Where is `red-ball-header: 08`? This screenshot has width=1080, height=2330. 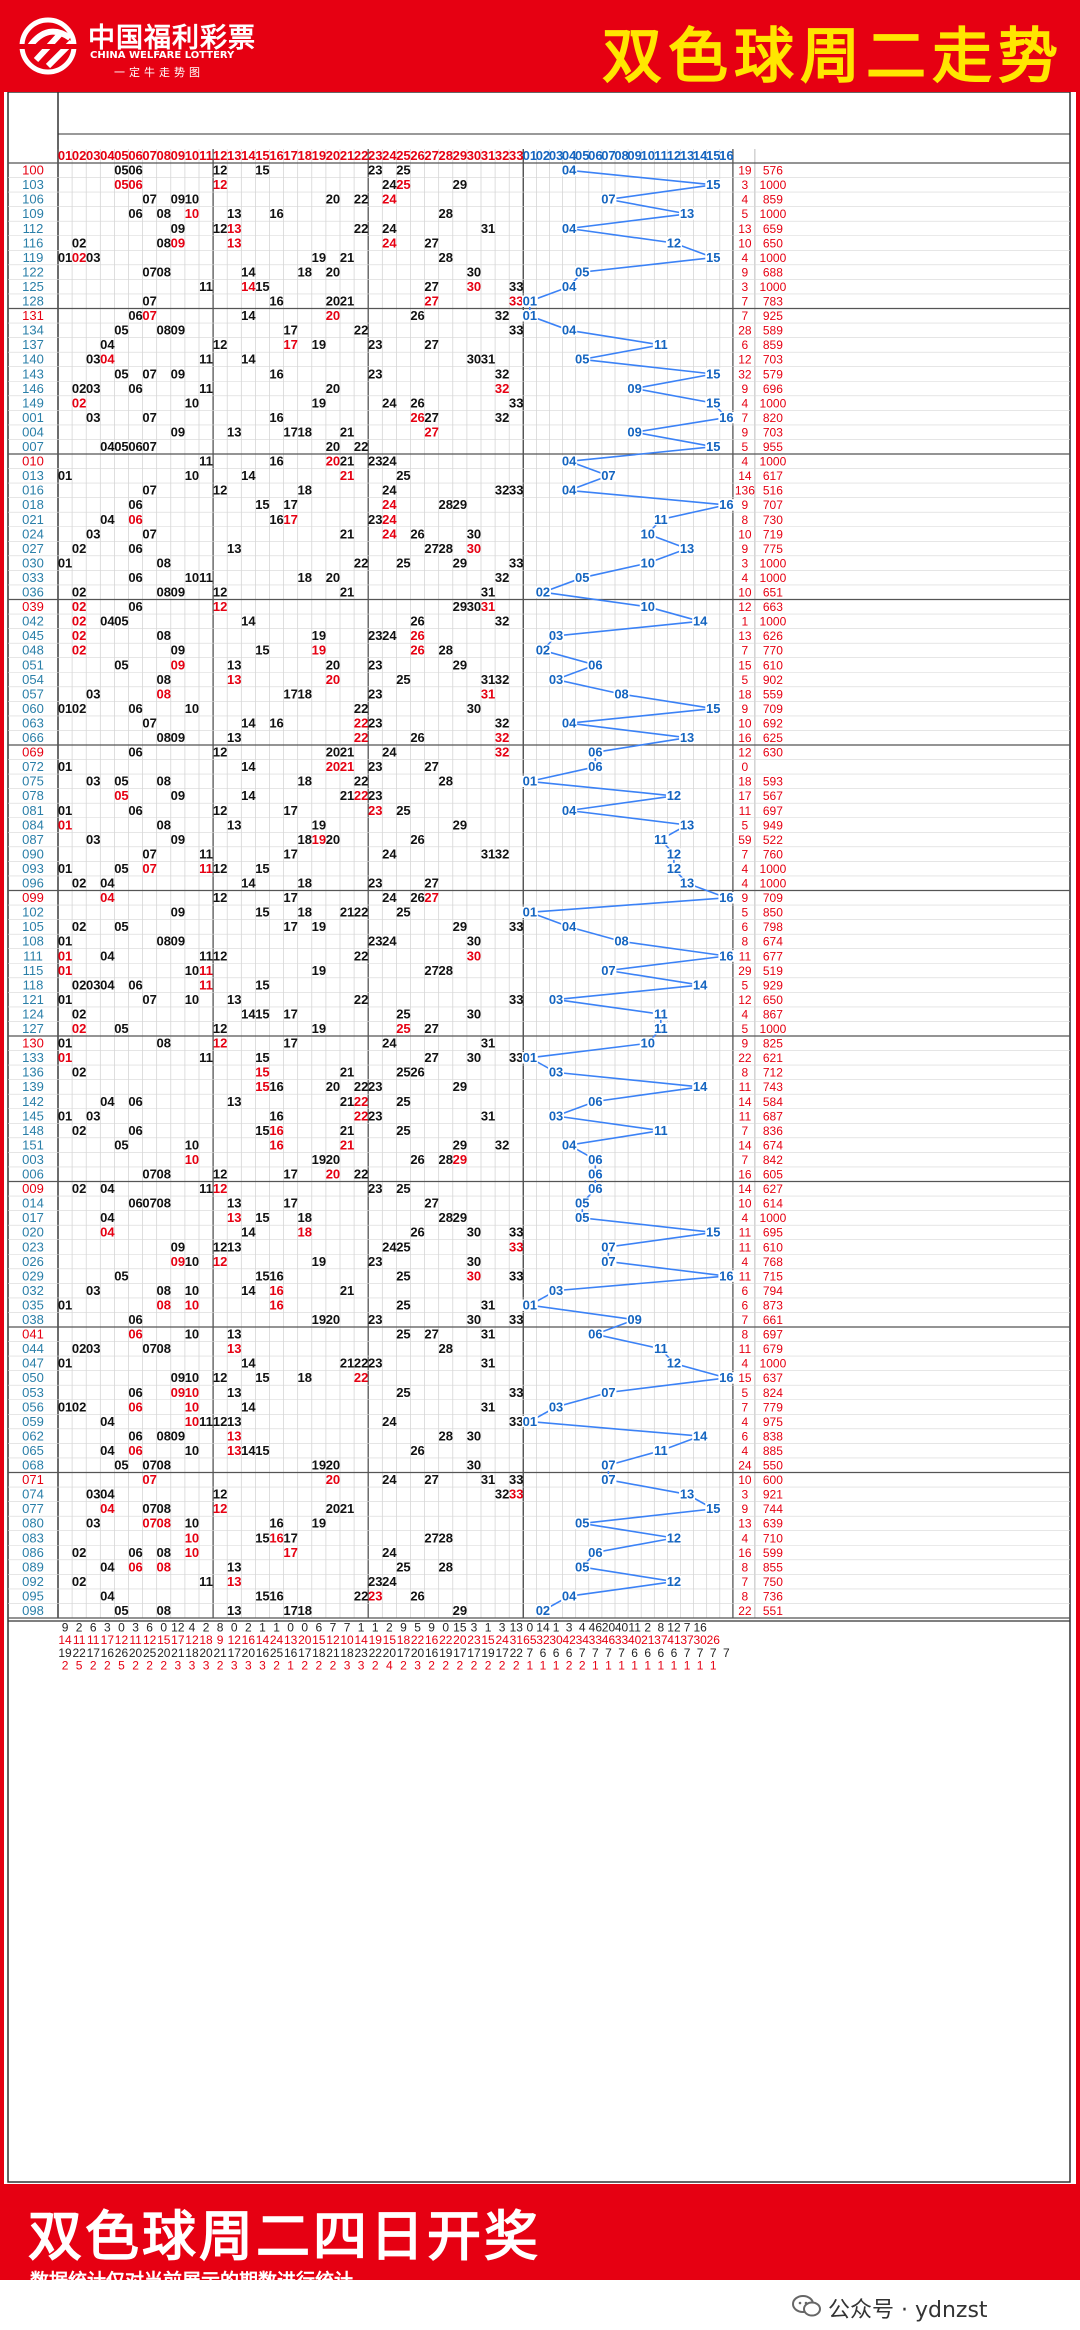
red-ball-header: 08 is located at coordinates (164, 155).